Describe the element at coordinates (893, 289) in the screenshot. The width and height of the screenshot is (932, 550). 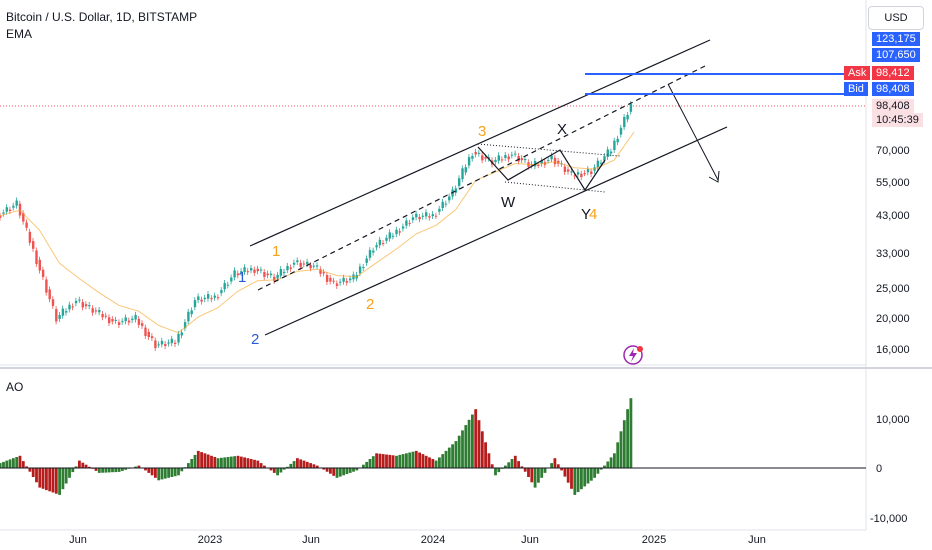
I see `price-tick-label: 25,000` at that location.